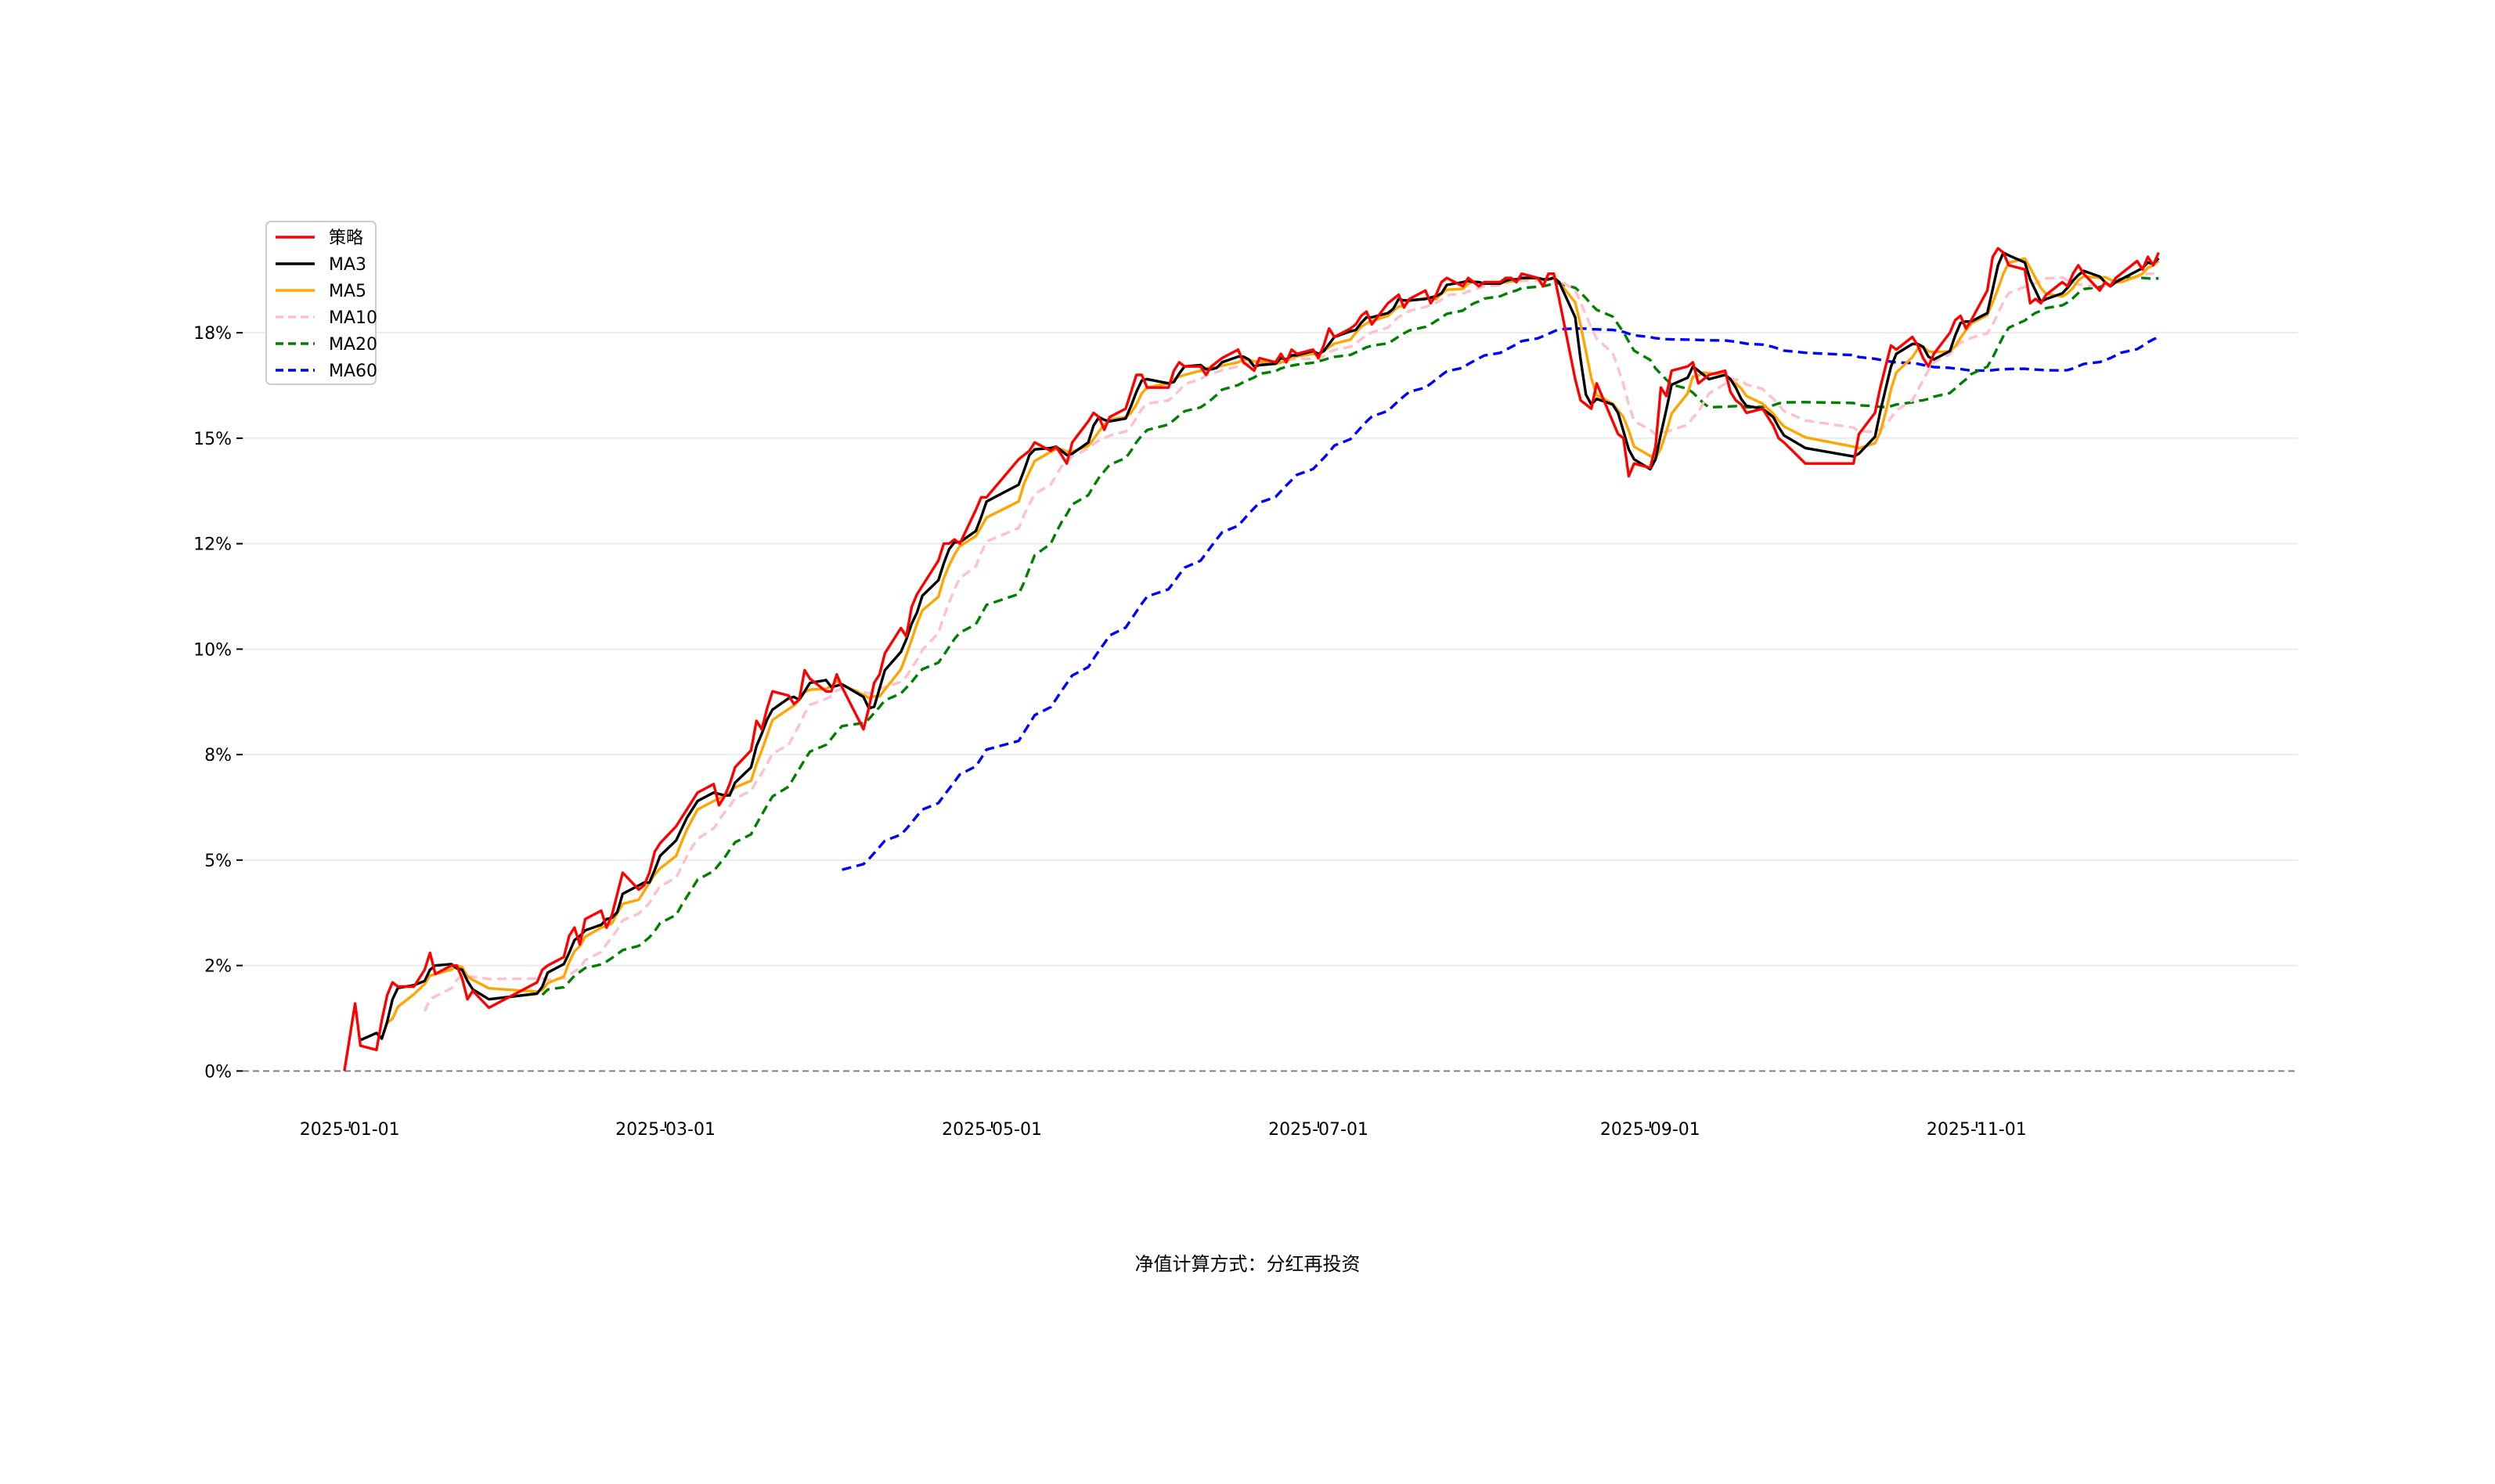 This screenshot has height=1484, width=2495. Describe the element at coordinates (213, 334) in the screenshot. I see `y-tick-label: 18%` at that location.